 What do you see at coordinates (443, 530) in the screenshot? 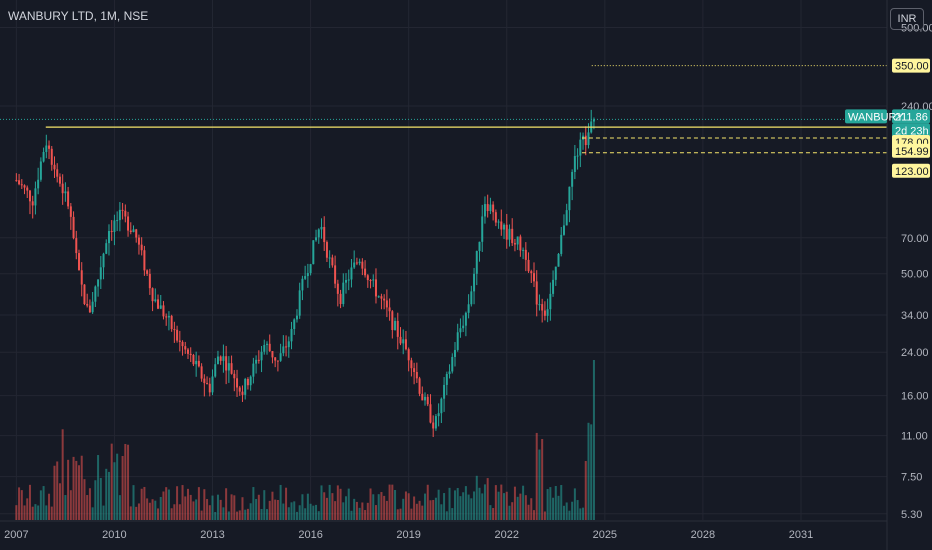
I see `time-axis: 2007 2010 2013 2016 2019 2022 2025 2028 2031` at bounding box center [443, 530].